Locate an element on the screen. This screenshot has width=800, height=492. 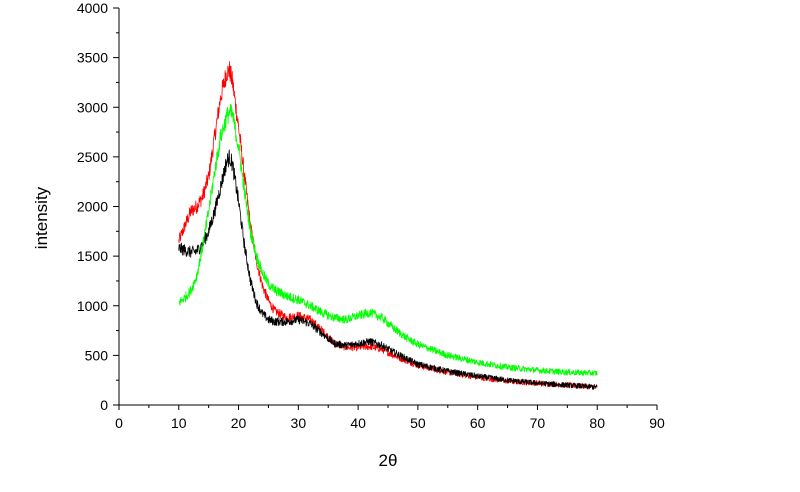
x-tick-label: 90 is located at coordinates (657, 423).